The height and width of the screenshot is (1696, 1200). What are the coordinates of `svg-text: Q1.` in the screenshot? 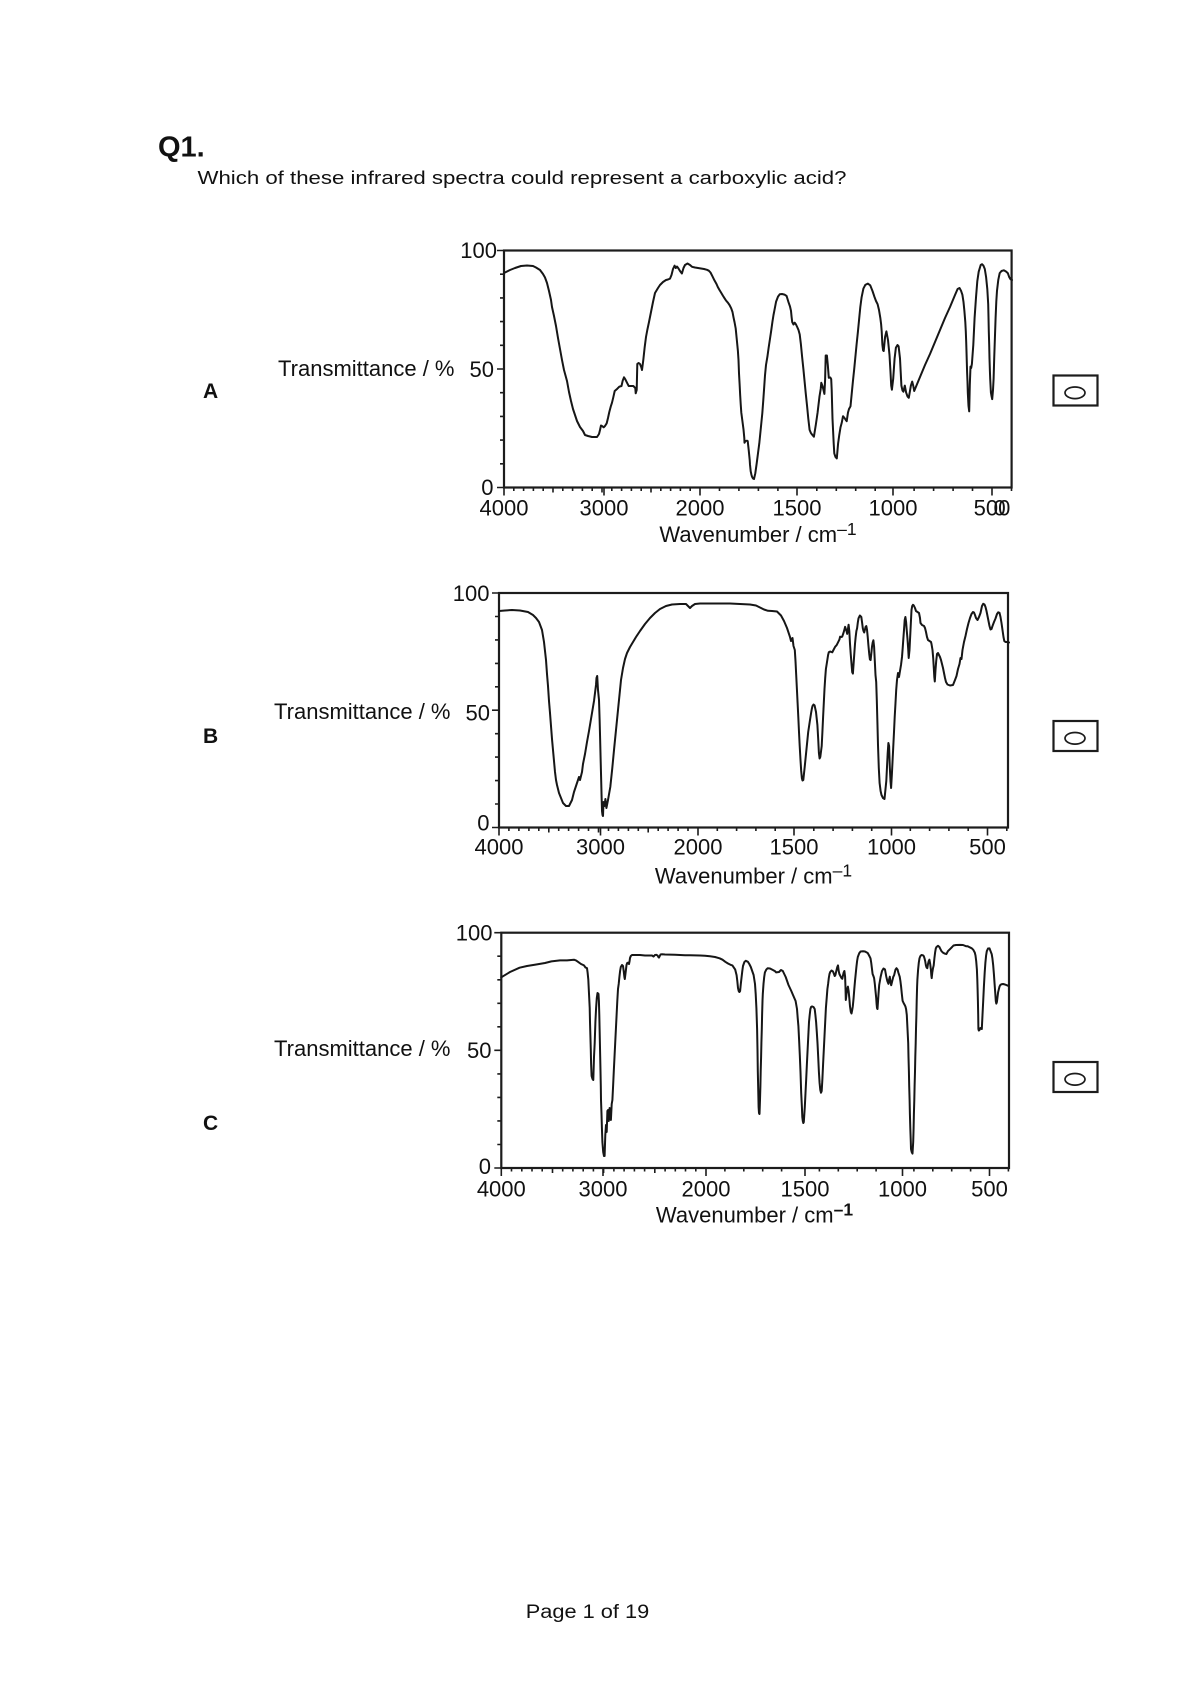 It's located at (181, 148).